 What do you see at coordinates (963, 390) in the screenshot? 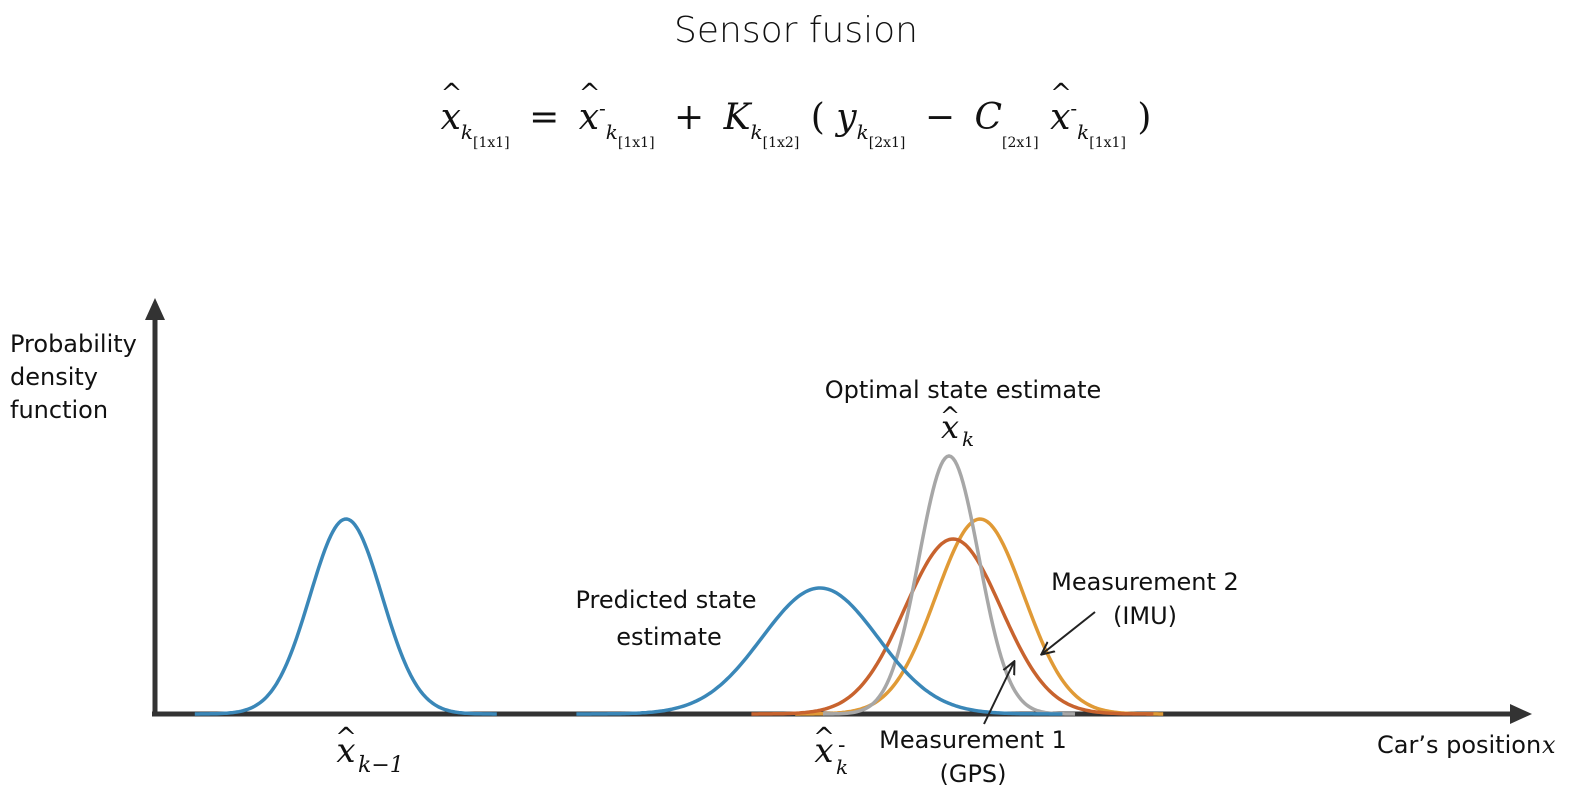
I see `optimal-estimate-label: Optimal state estimate` at bounding box center [963, 390].